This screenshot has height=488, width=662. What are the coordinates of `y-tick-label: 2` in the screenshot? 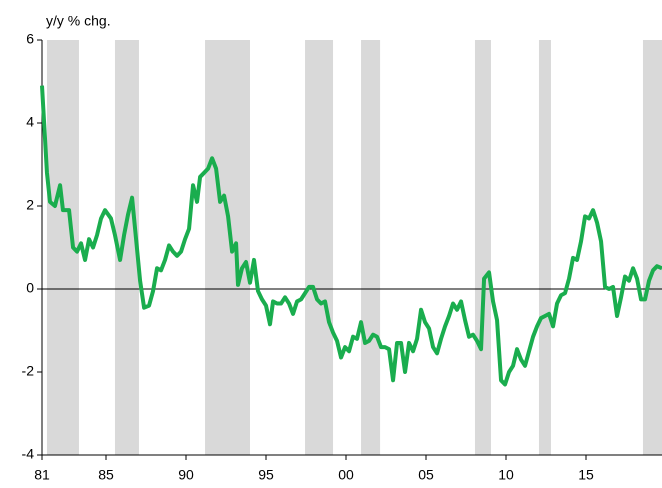 It's located at (30, 205).